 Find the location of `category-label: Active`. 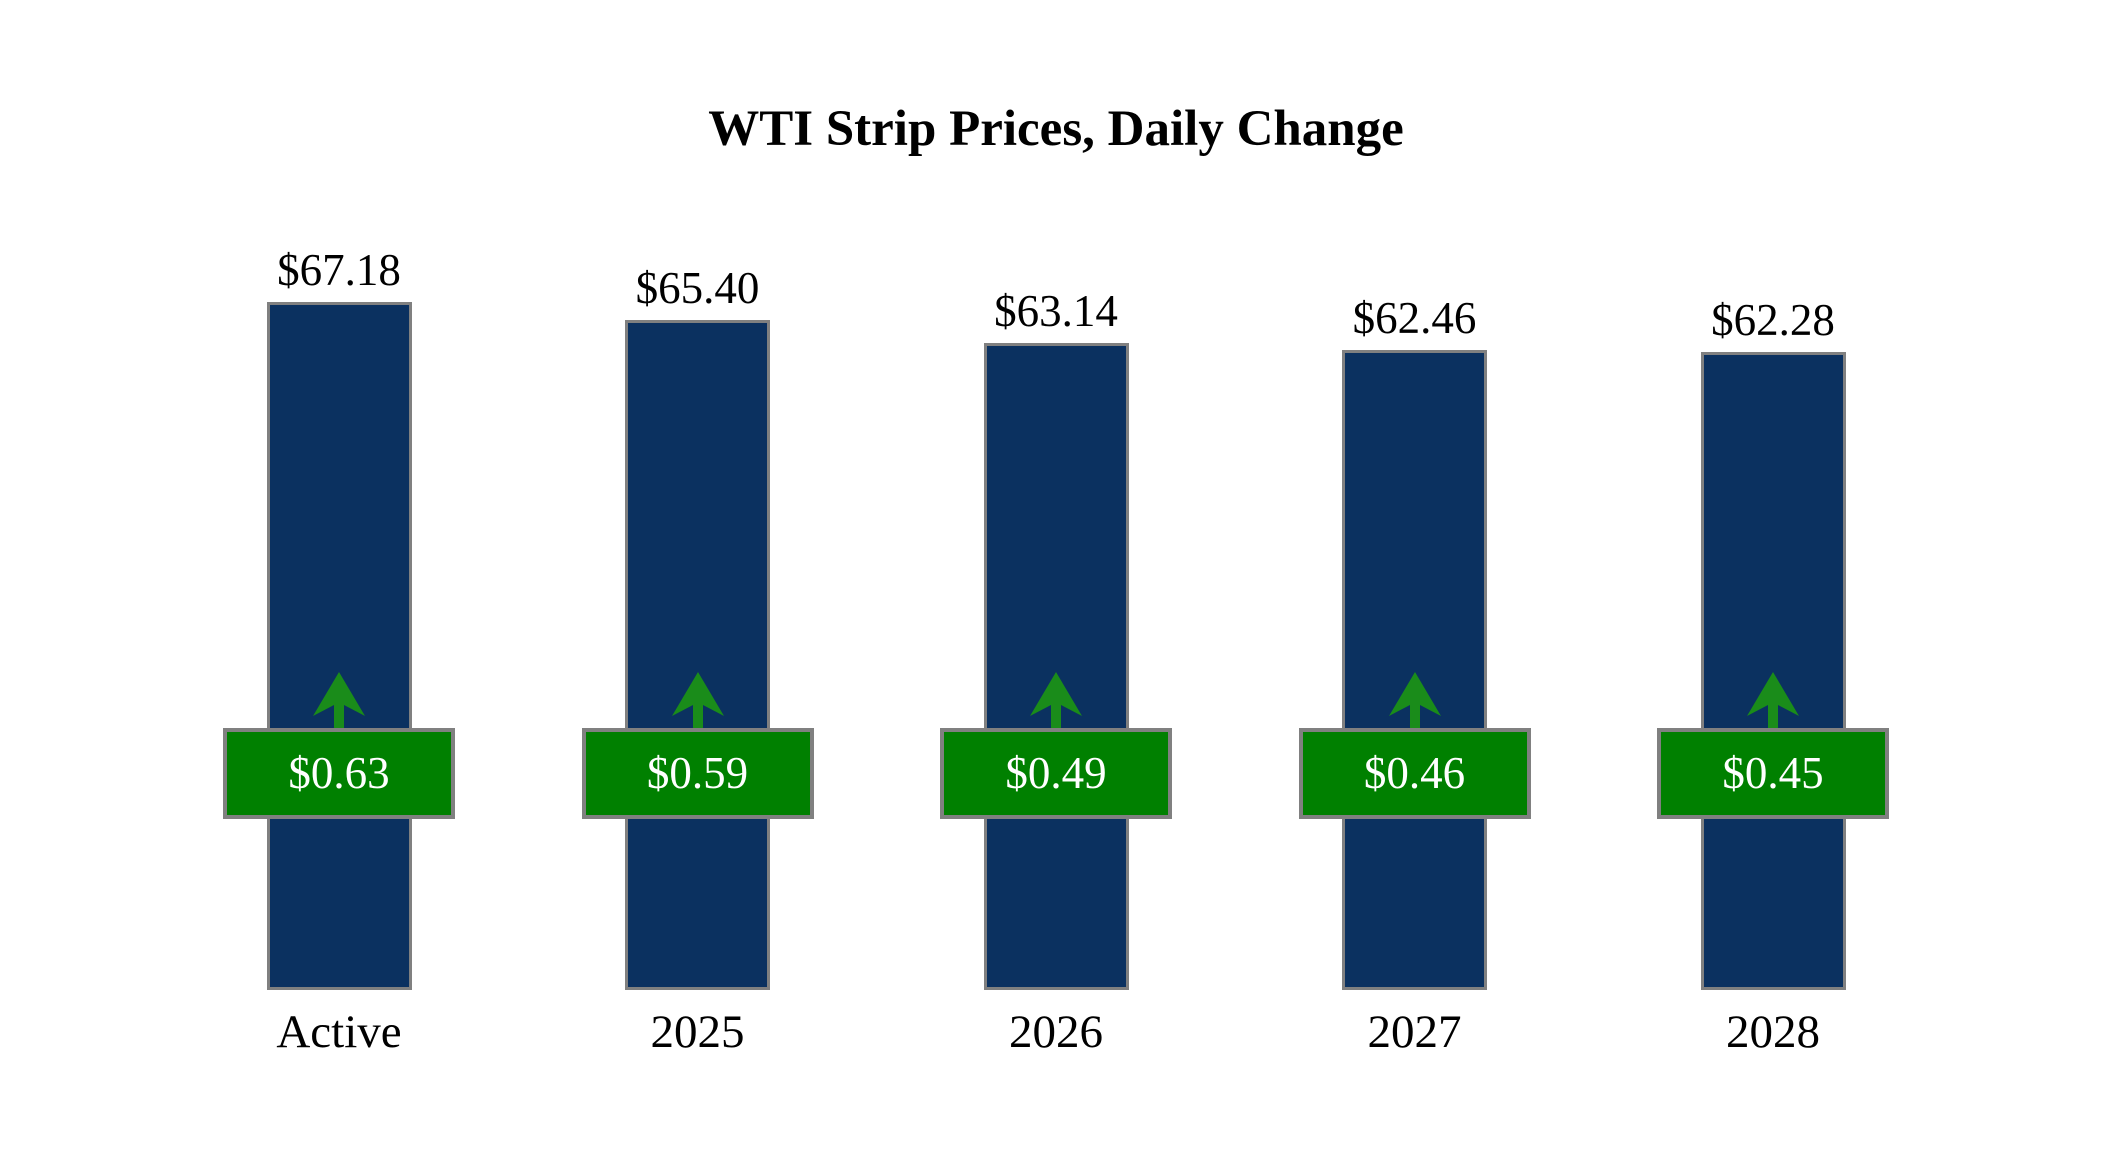

category-label: Active is located at coordinates (339, 1032).